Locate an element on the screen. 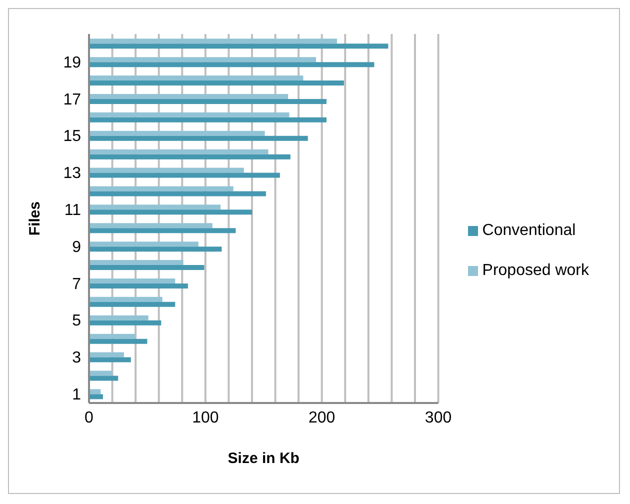  y-tick-label: 17 is located at coordinates (72, 99).